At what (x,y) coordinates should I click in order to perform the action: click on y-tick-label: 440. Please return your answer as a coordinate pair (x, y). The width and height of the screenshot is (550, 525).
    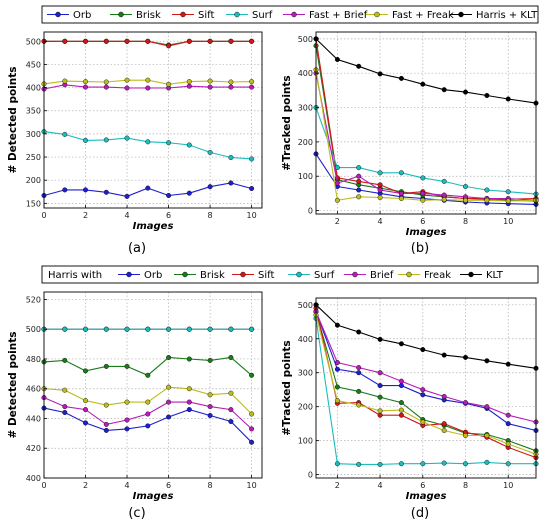
    Looking at the image, I should click on (33, 418).